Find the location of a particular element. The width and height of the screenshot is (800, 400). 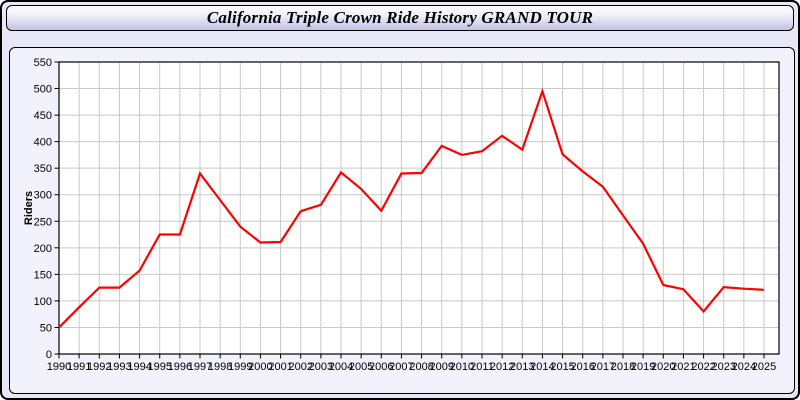

svg-text: 50 is located at coordinates (46, 328).